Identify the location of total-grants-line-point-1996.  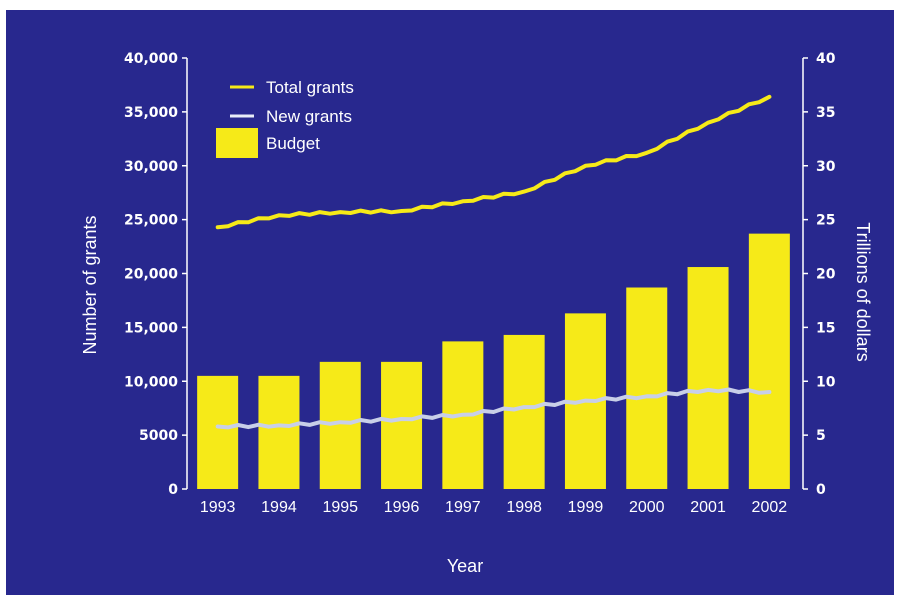
(401, 211).